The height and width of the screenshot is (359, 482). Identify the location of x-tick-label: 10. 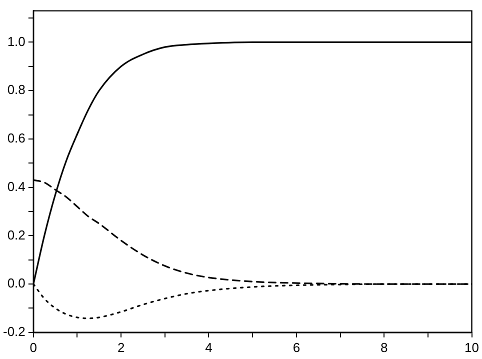
(472, 347).